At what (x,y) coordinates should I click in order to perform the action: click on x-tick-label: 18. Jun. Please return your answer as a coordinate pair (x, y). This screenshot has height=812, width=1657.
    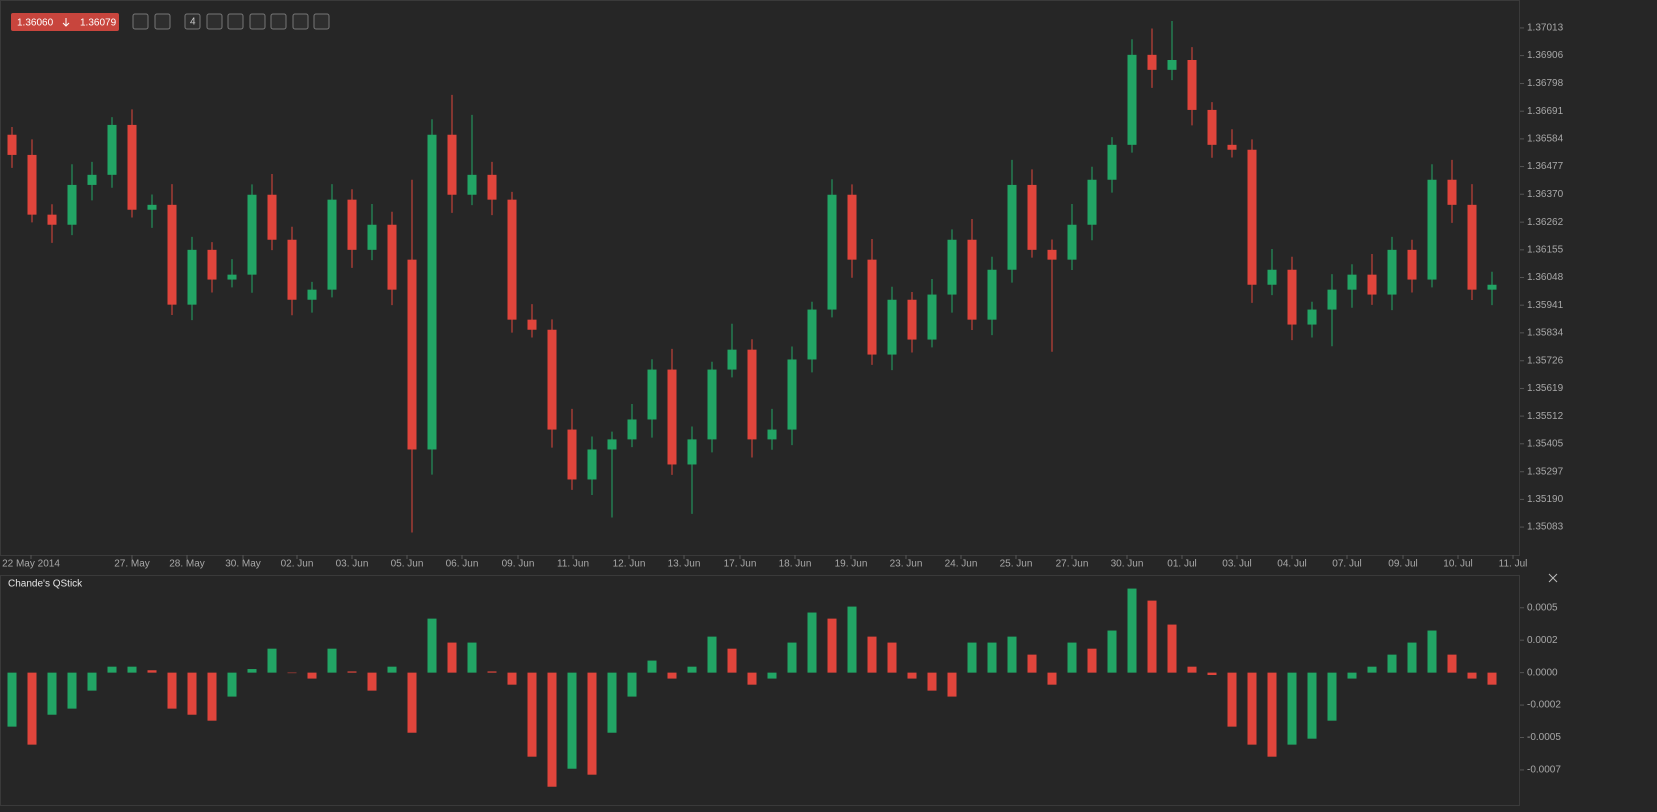
    Looking at the image, I should click on (795, 564).